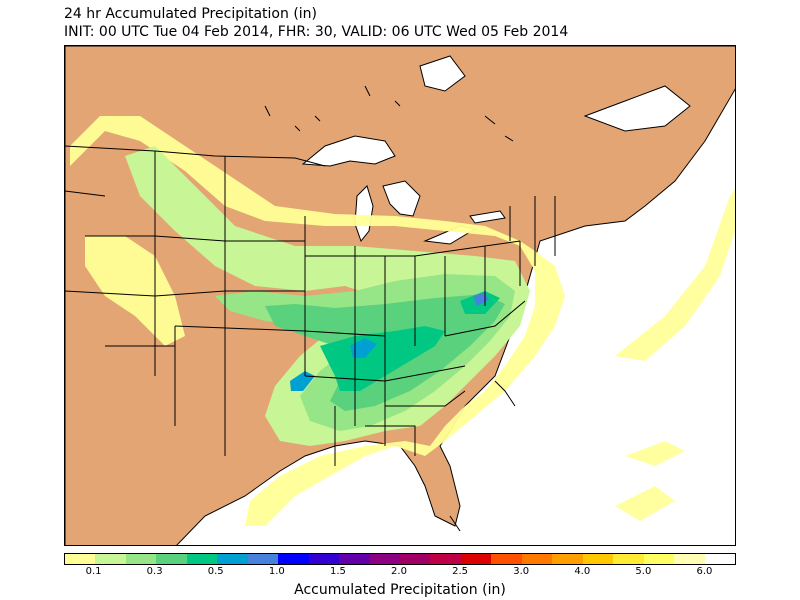 The height and width of the screenshot is (600, 800). Describe the element at coordinates (348, 151) in the screenshot. I see `lake-superior` at that location.